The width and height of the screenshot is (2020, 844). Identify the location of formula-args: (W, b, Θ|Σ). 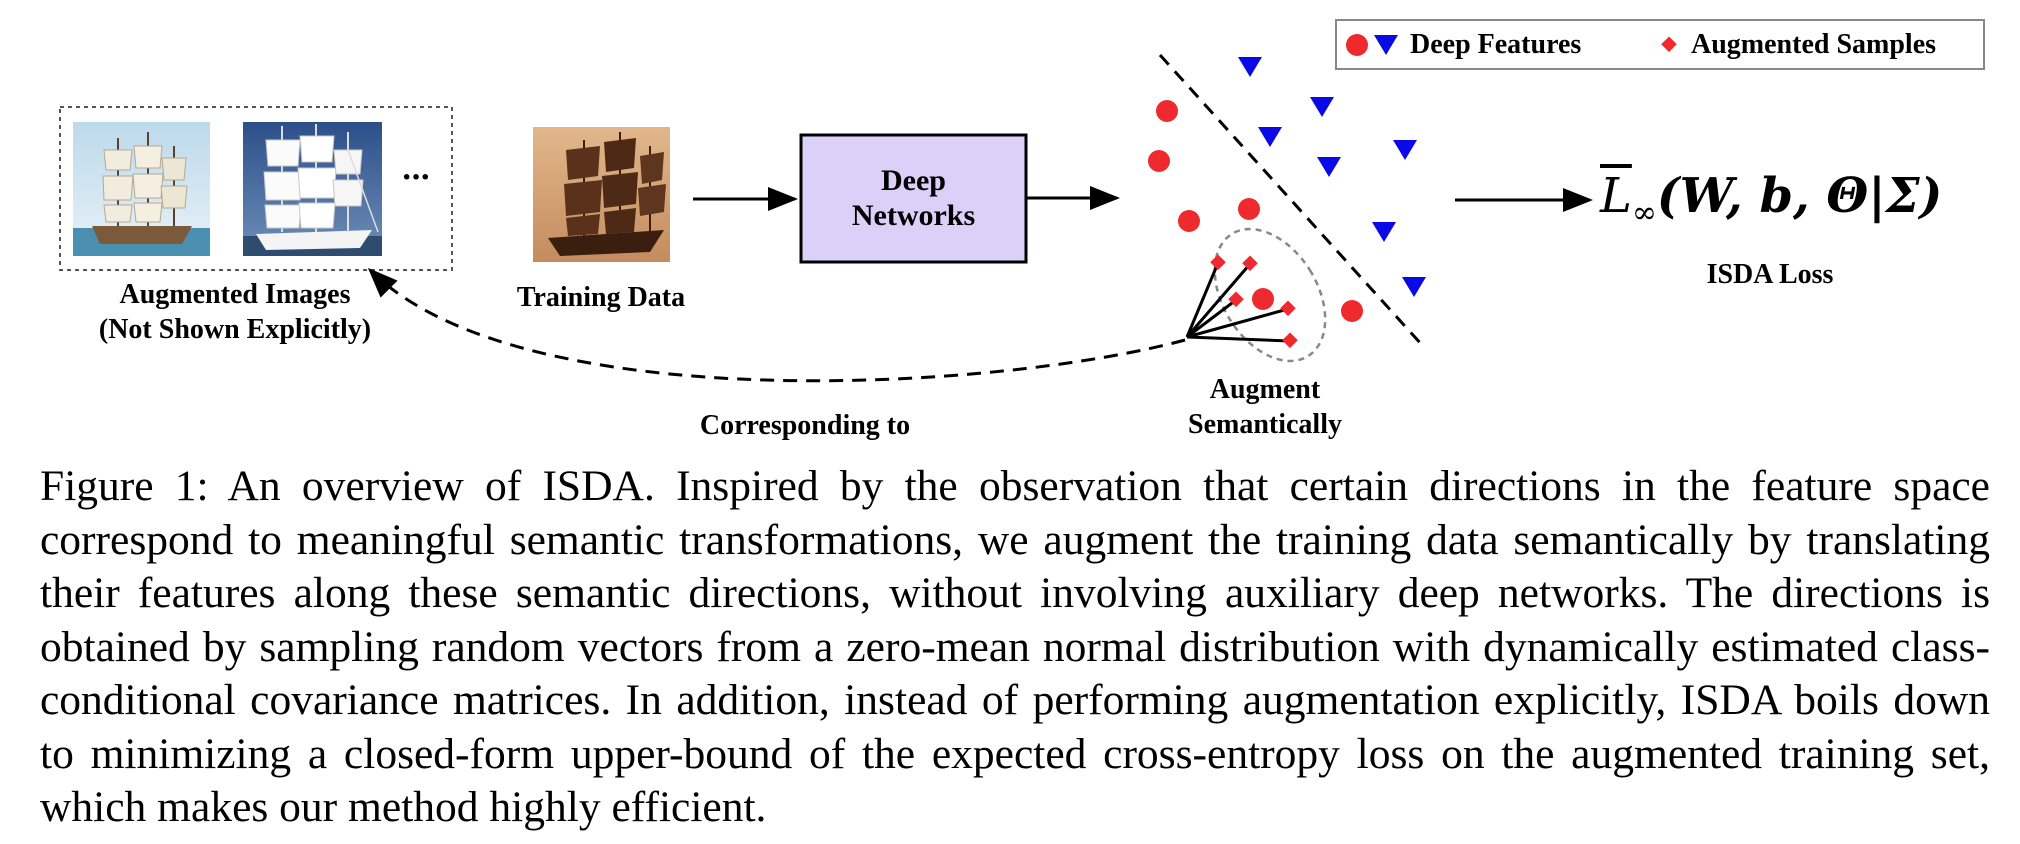
(1799, 196).